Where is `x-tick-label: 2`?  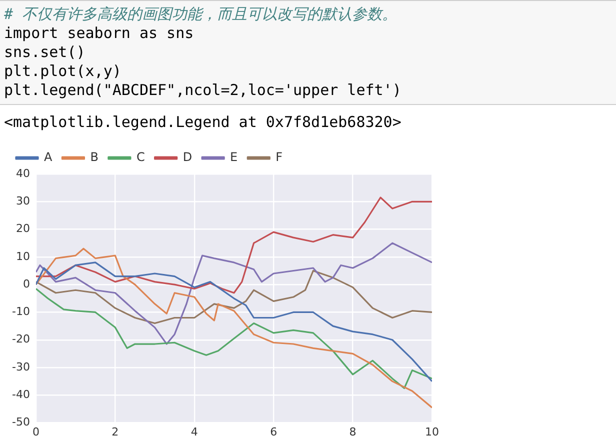 x-tick-label: 2 is located at coordinates (115, 431).